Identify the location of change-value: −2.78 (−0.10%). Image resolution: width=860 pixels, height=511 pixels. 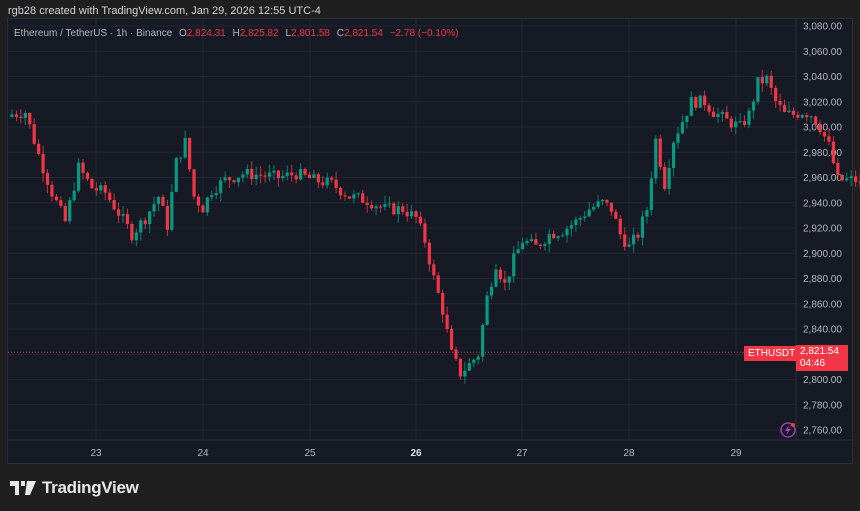
(424, 33).